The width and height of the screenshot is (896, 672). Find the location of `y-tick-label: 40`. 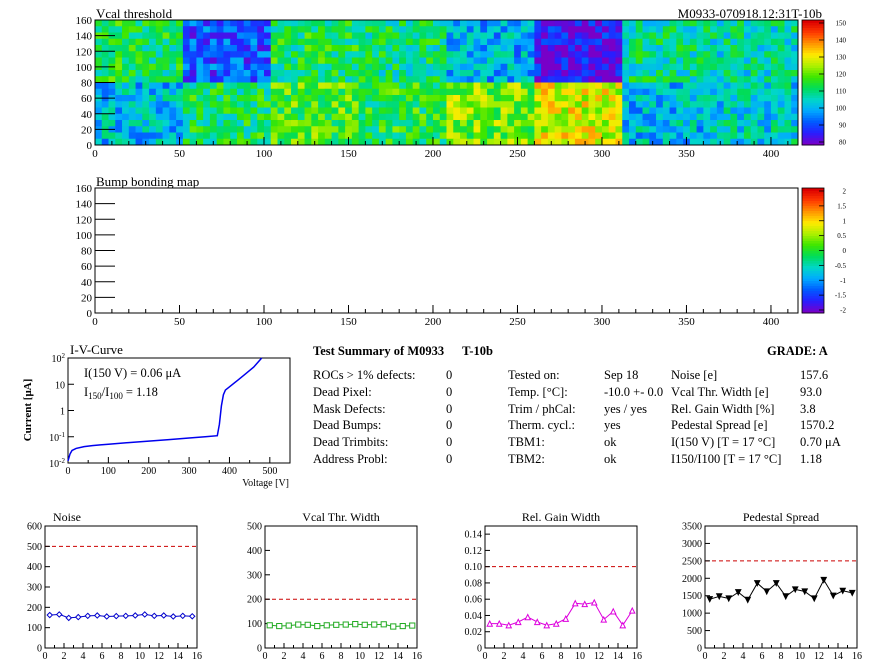

y-tick-label: 40 is located at coordinates (87, 283).